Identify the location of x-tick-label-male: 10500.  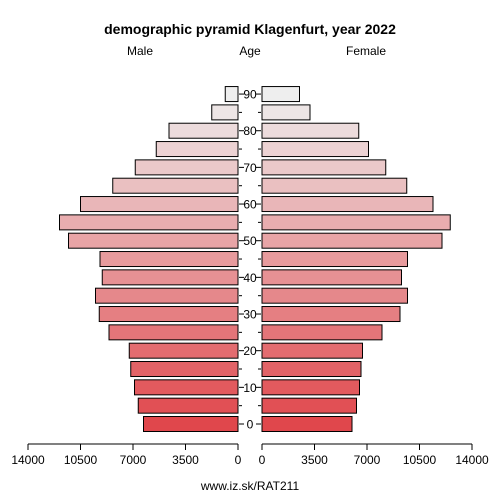
(81, 460).